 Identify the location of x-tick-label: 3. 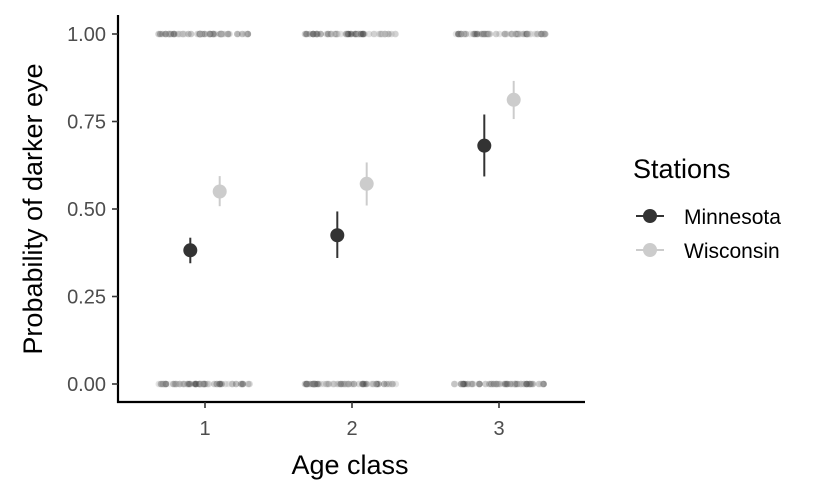
(498, 429).